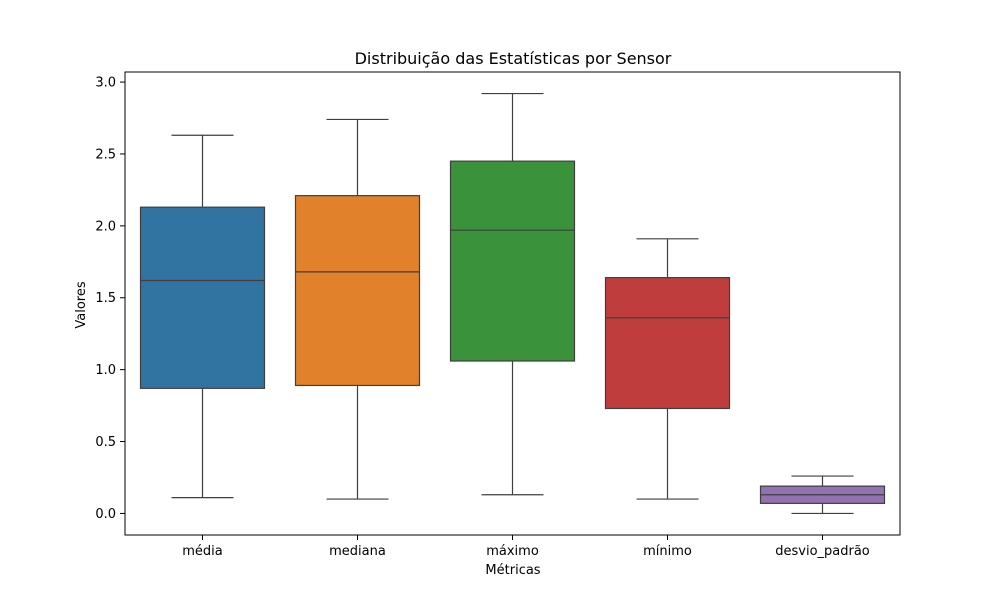  What do you see at coordinates (513, 58) in the screenshot?
I see `chart-title: Distribuição das Estatísticas por Sensor` at bounding box center [513, 58].